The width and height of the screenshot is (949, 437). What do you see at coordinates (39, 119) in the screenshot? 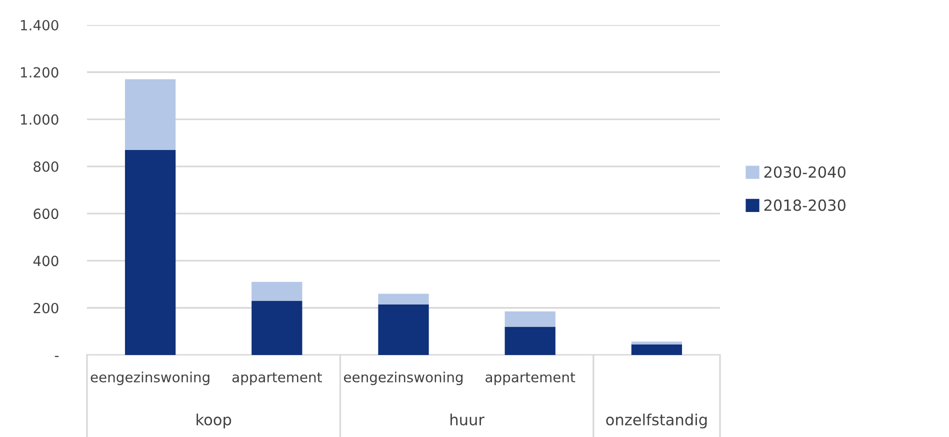
I see `y-tick-label: 1.000` at bounding box center [39, 119].